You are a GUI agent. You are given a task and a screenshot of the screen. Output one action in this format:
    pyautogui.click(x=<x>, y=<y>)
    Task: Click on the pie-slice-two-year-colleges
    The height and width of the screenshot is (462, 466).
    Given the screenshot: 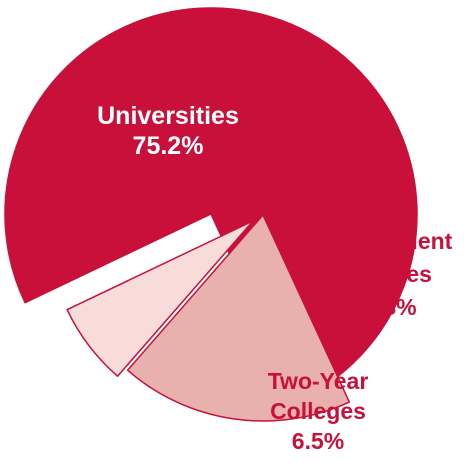 What is the action you would take?
    pyautogui.click(x=160, y=298)
    